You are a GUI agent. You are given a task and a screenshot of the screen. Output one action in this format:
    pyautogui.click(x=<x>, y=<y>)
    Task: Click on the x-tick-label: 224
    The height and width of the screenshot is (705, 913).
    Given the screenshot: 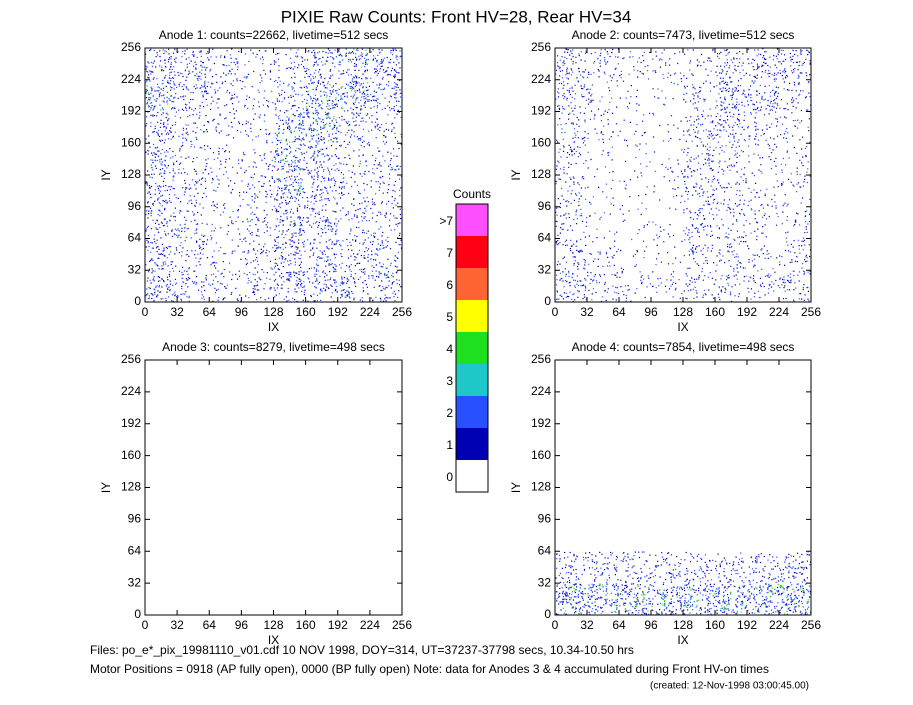 What is the action you would take?
    pyautogui.click(x=370, y=312)
    